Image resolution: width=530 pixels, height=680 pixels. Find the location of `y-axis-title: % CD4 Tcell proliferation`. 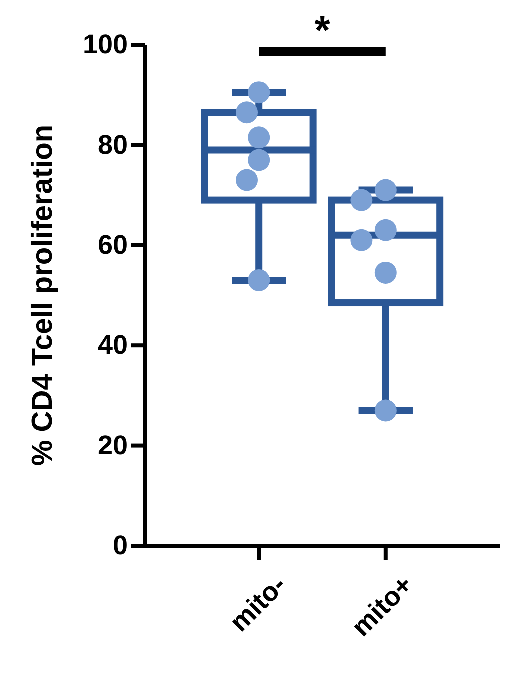

y-axis-title: % CD4 Tcell proliferation is located at coordinates (43, 295).